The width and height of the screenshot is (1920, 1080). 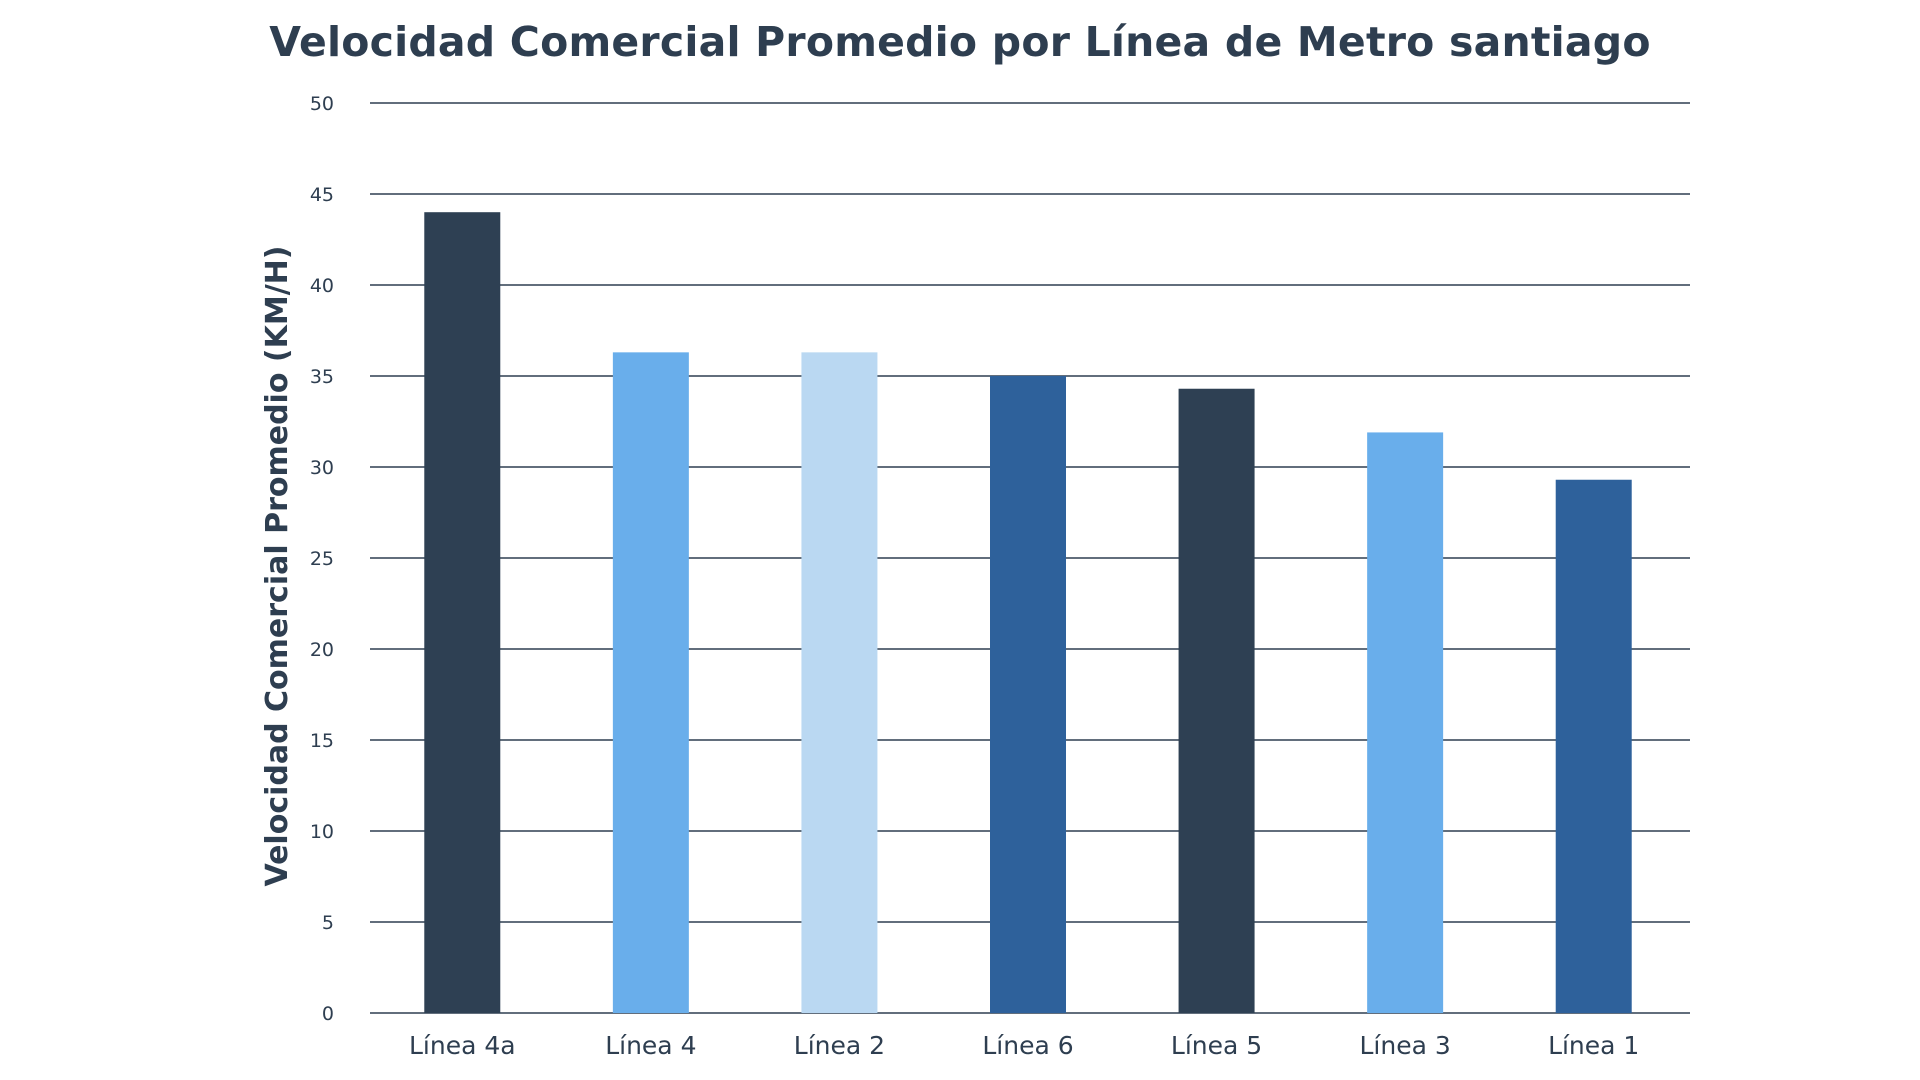 What do you see at coordinates (462, 1045) in the screenshot?
I see `x-category-label: Línea 4a` at bounding box center [462, 1045].